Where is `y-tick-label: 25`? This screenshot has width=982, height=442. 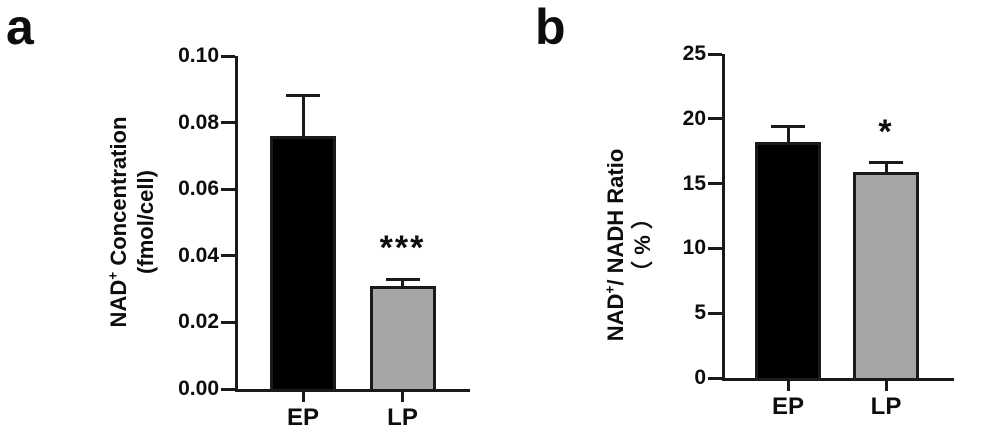 y-tick-label: 25 is located at coordinates (694, 53).